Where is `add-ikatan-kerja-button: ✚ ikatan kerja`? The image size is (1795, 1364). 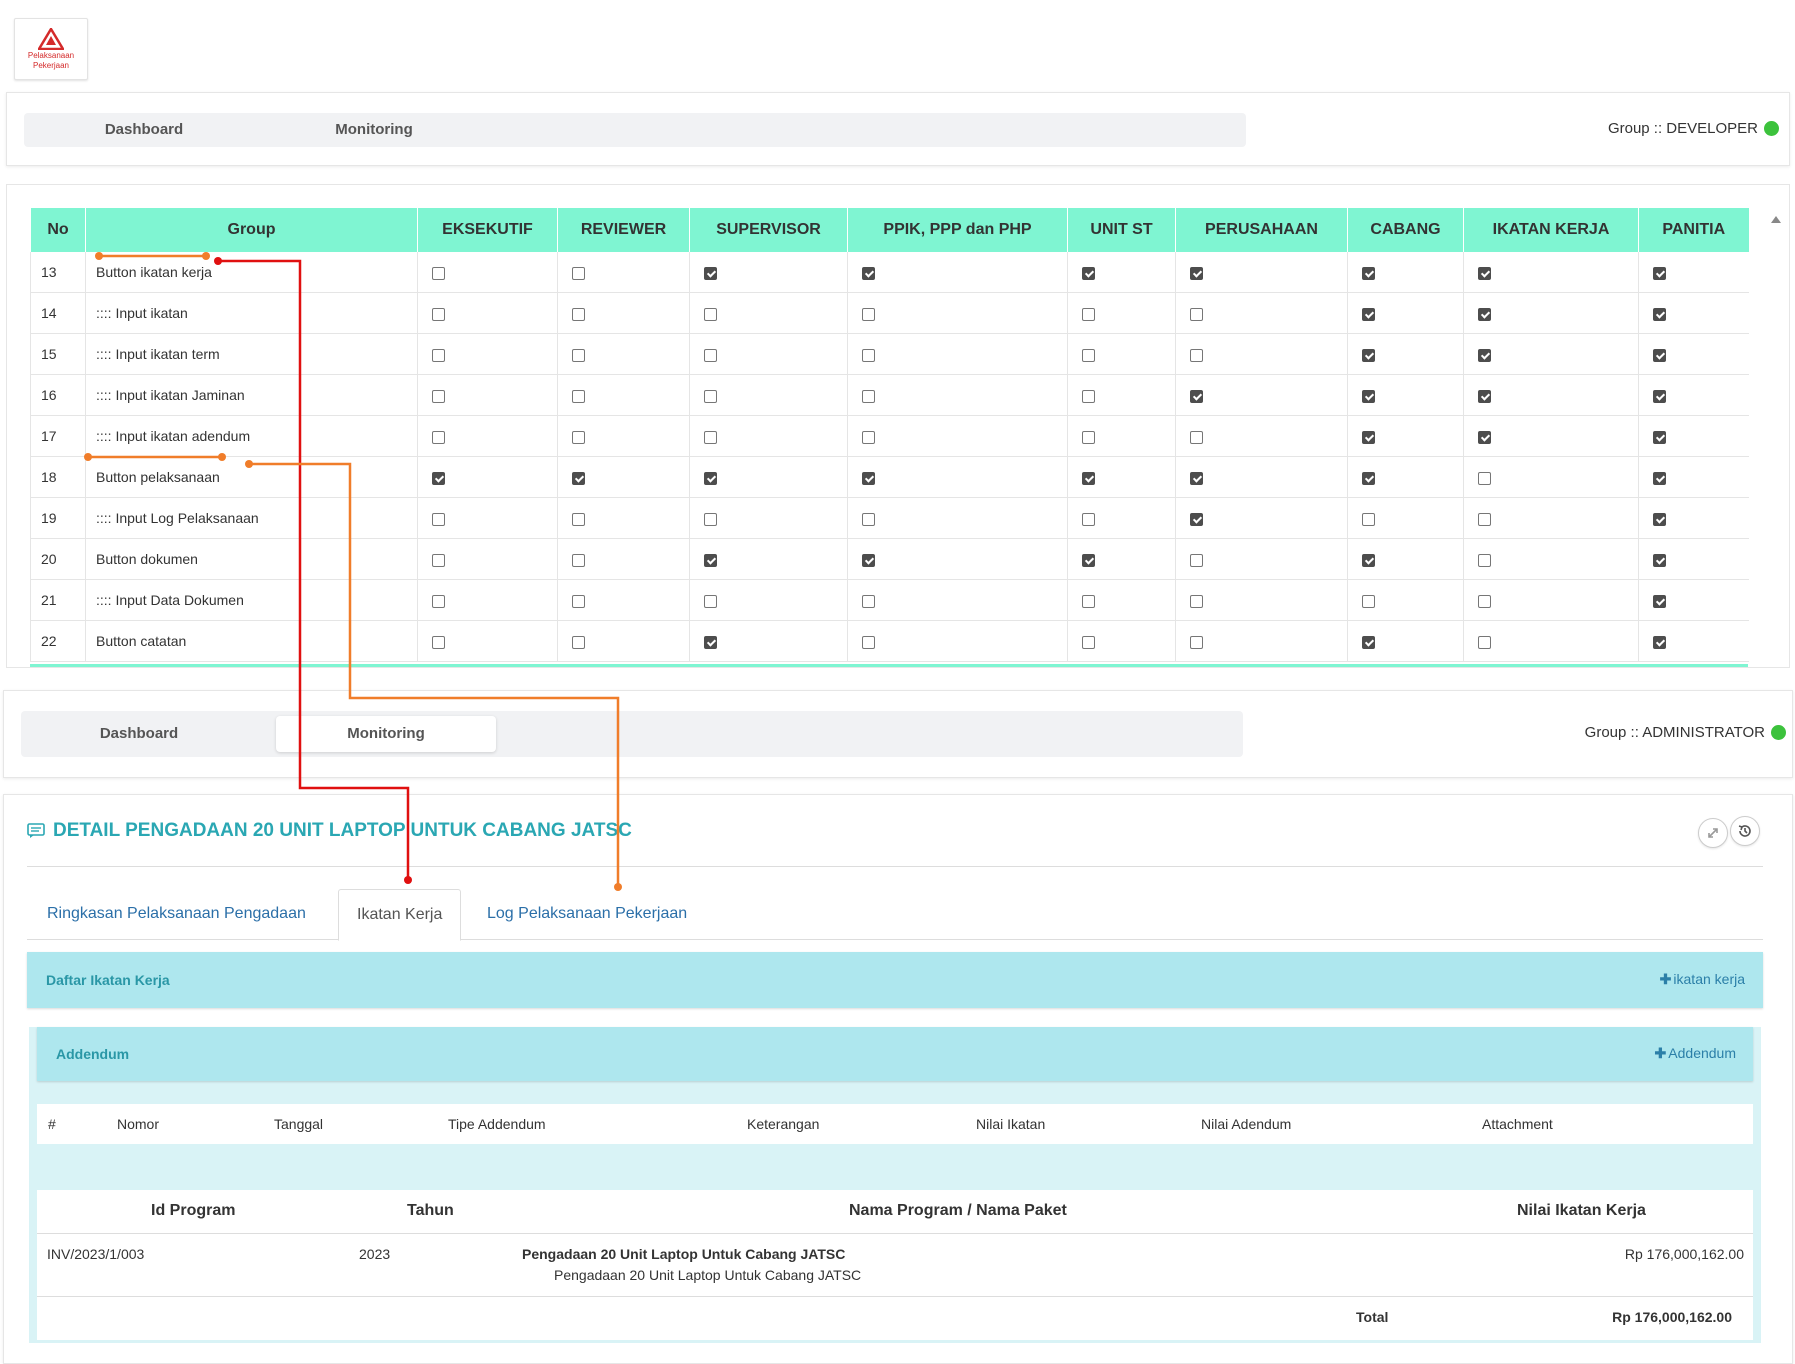
add-ikatan-kerja-button: ✚ ikatan kerja is located at coordinates (1702, 979).